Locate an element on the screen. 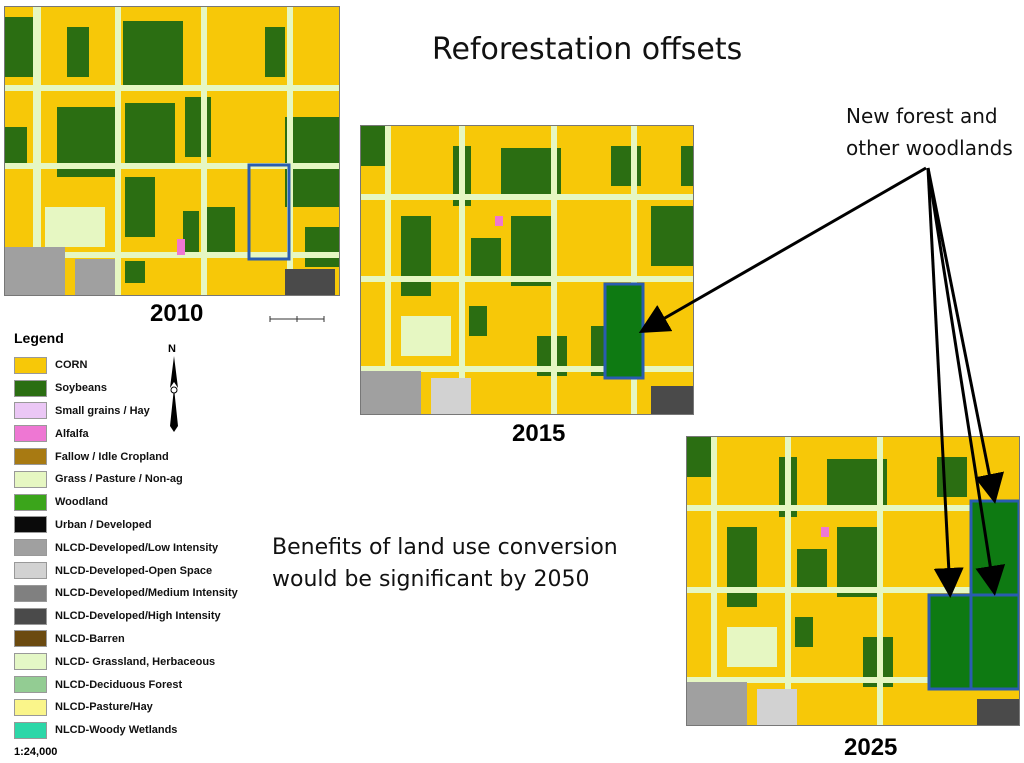 The height and width of the screenshot is (763, 1024). legend-item: CORN is located at coordinates (126, 365).